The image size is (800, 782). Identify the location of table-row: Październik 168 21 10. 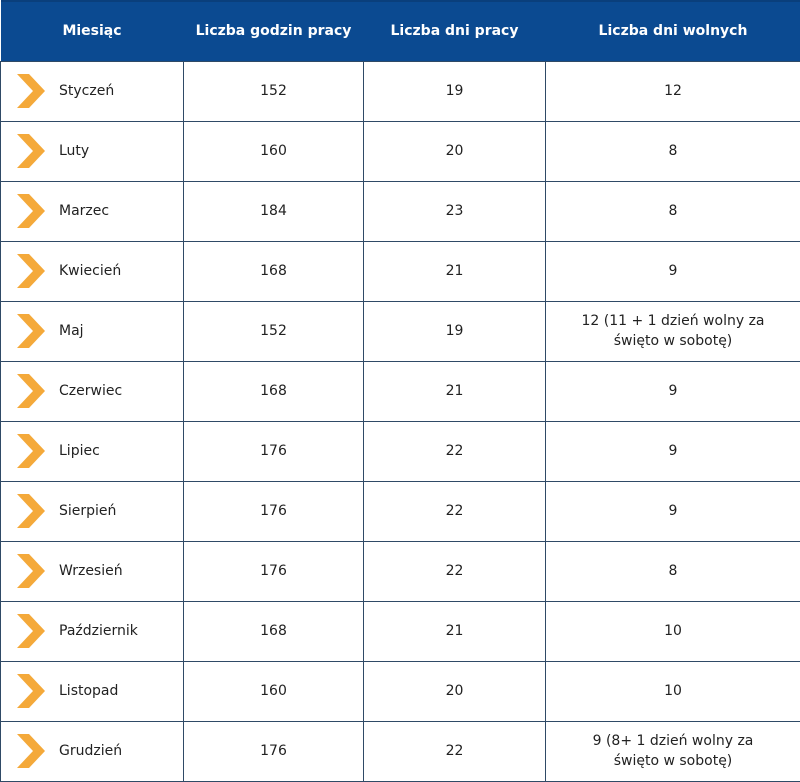
(400, 631).